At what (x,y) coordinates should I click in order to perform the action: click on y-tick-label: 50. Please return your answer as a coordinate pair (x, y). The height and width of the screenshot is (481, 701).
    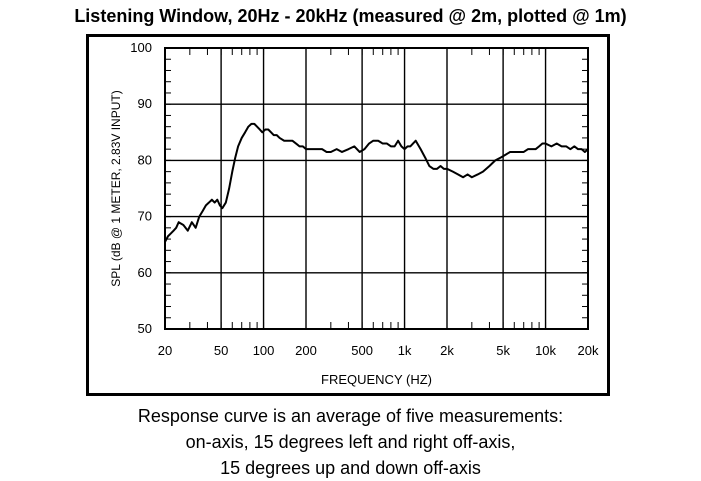
    Looking at the image, I should click on (145, 328).